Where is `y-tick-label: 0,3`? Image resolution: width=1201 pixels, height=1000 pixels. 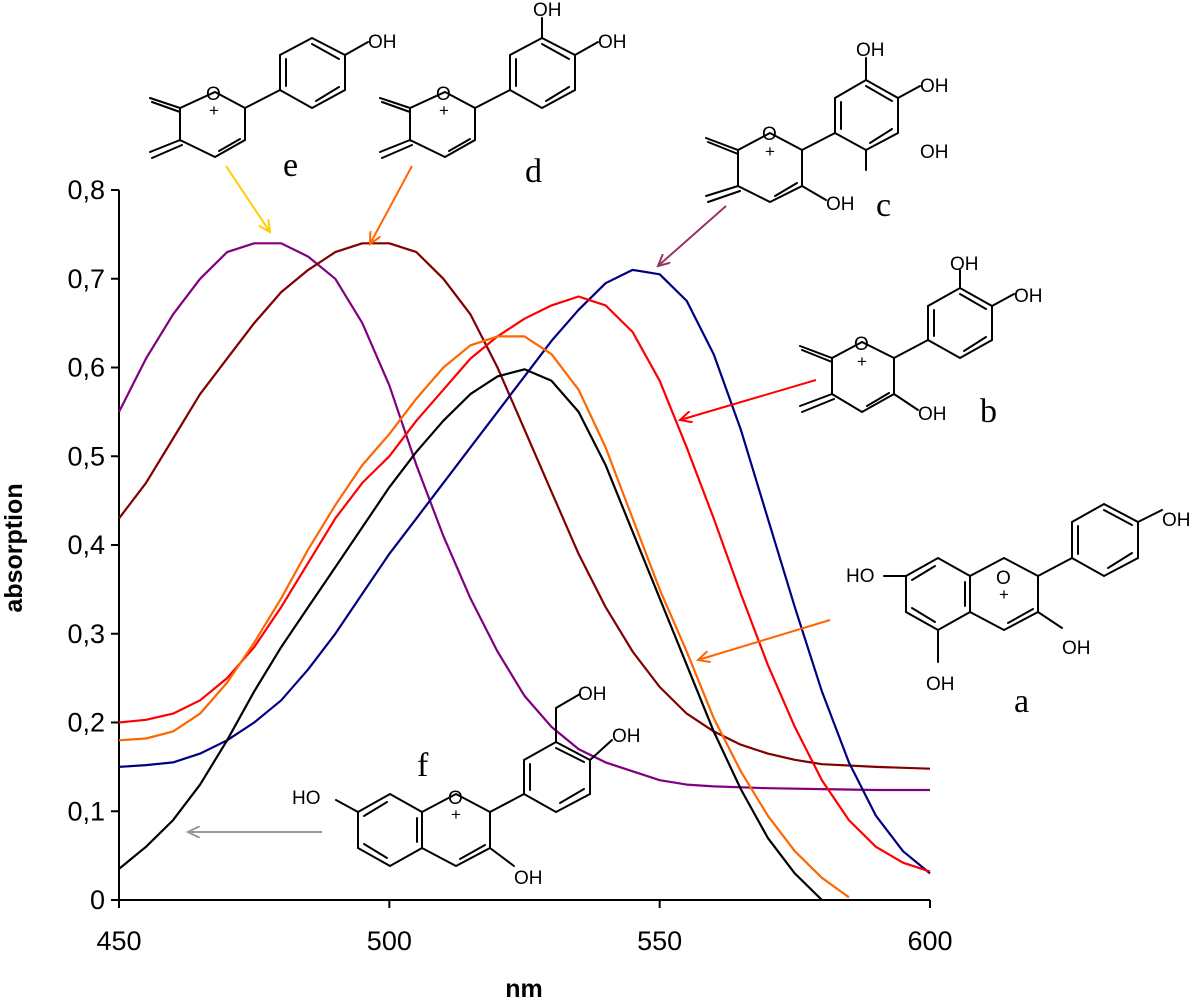 y-tick-label: 0,3 is located at coordinates (86, 634).